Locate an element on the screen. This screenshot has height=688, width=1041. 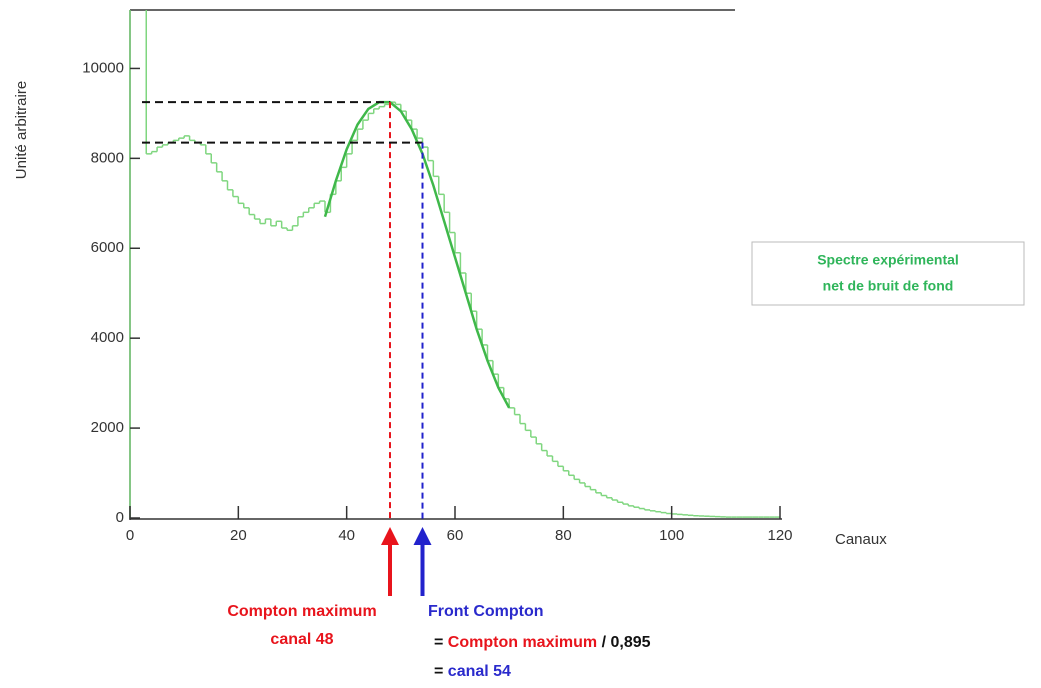
y-tick-label: 6000 is located at coordinates (107, 247).